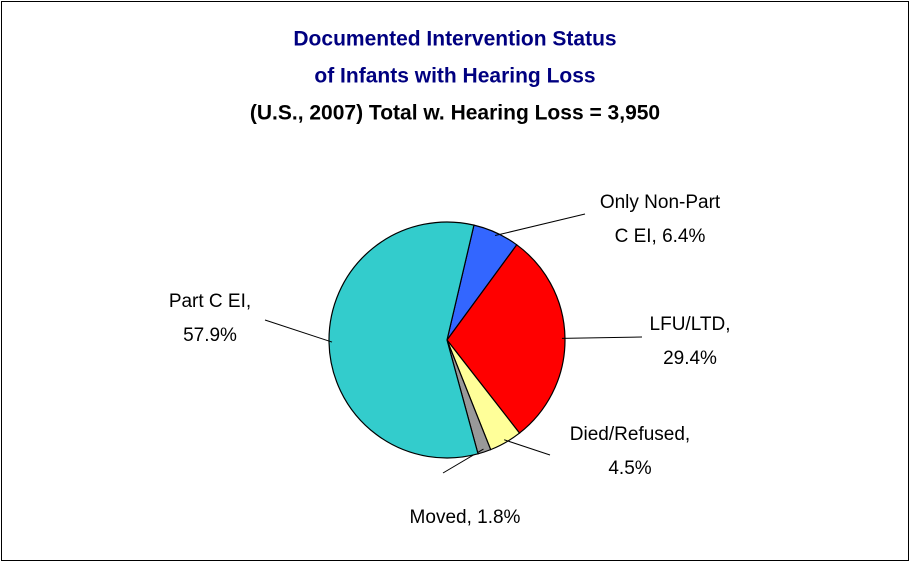 The image size is (911, 563). Describe the element at coordinates (210, 301) in the screenshot. I see `data-label: Part C EI,` at that location.